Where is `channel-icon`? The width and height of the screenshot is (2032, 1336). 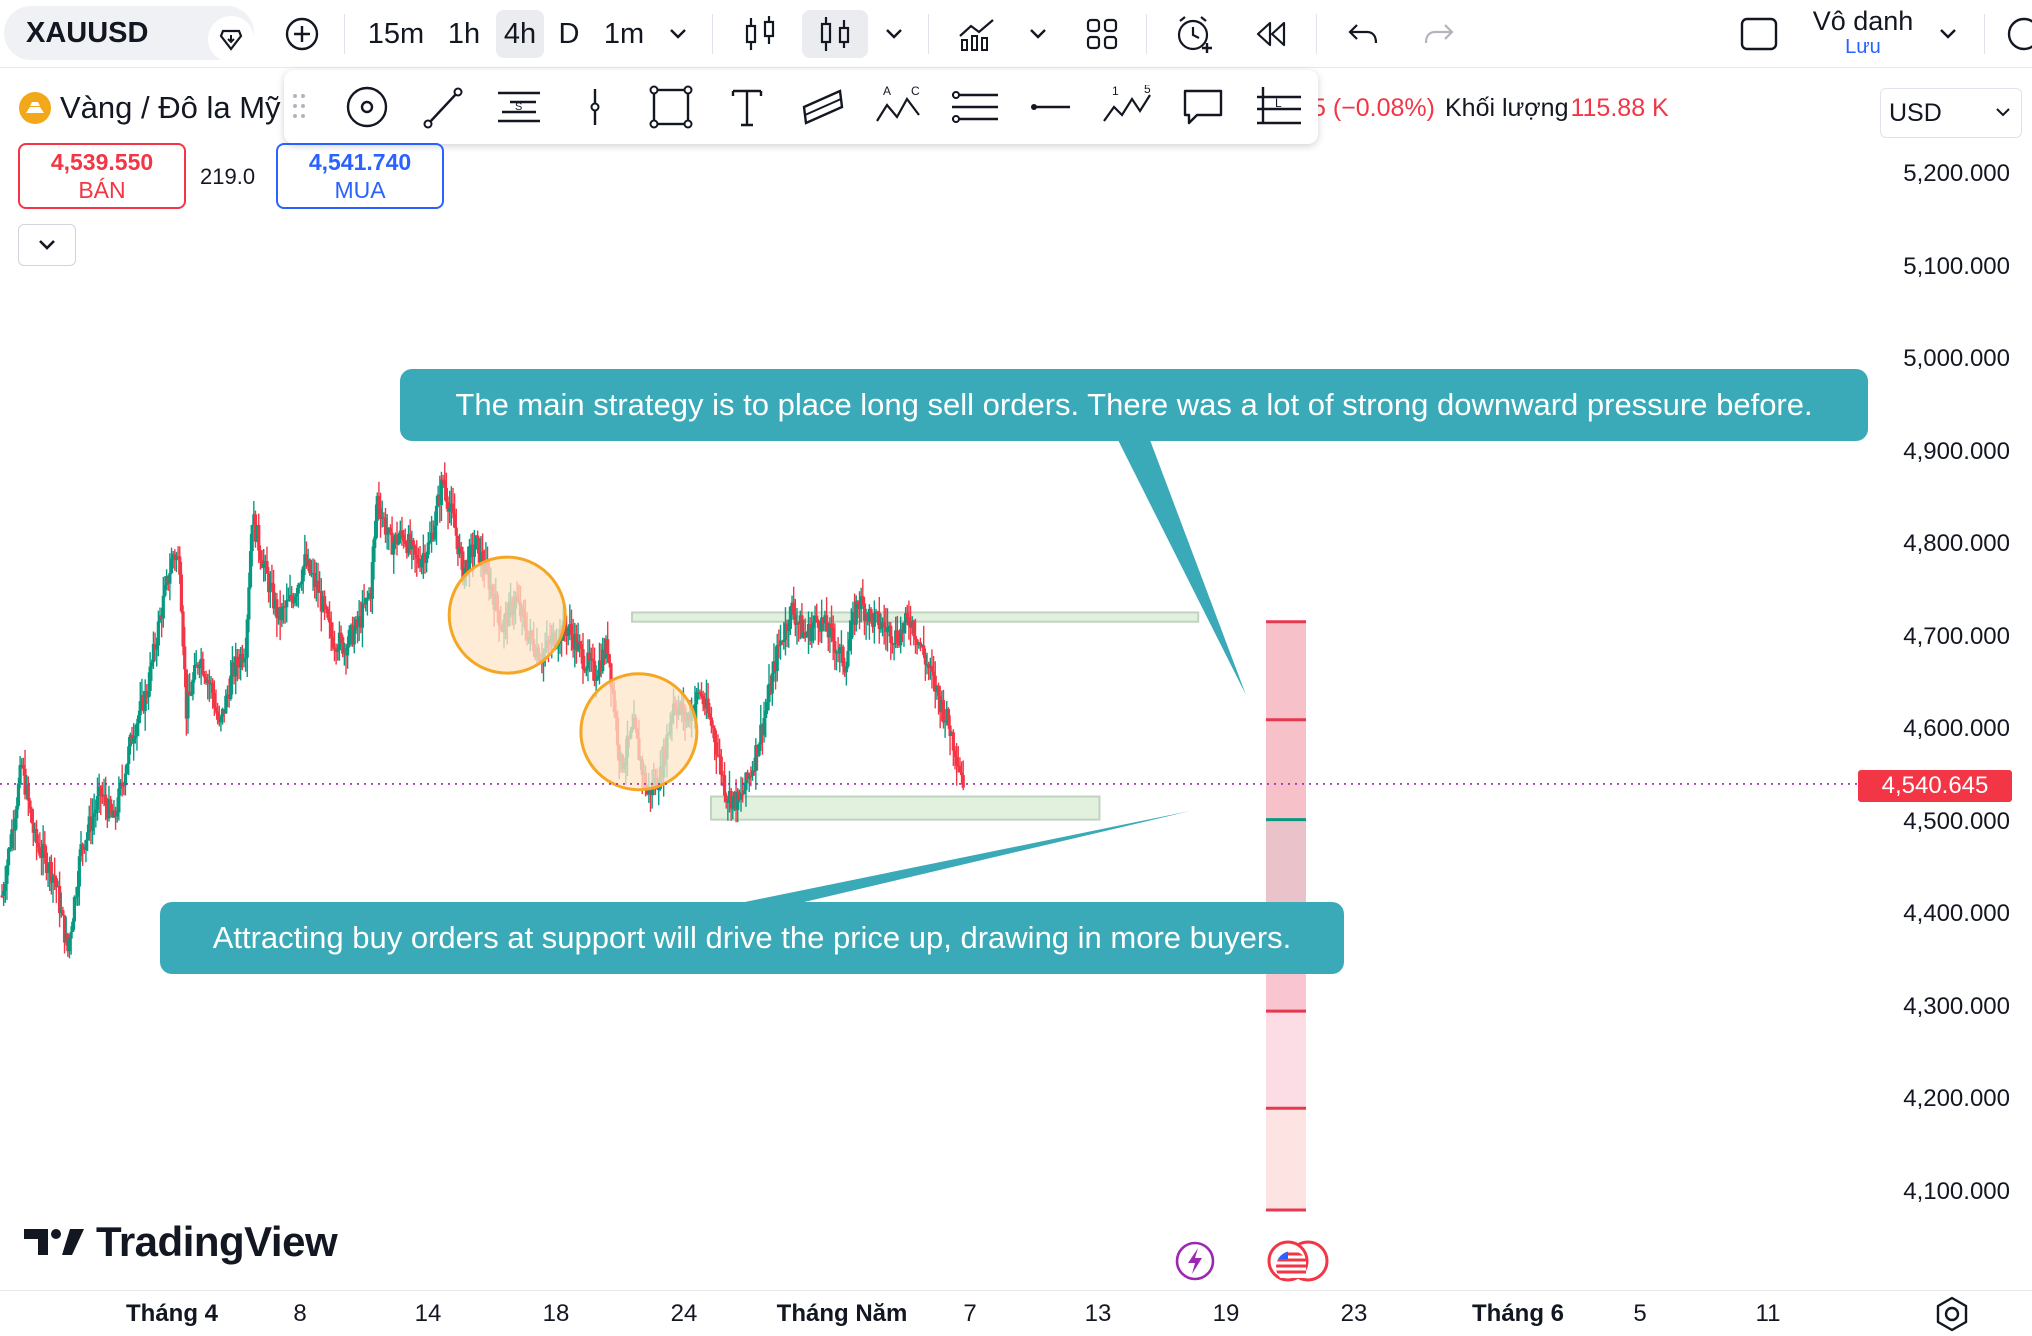 channel-icon is located at coordinates (823, 107).